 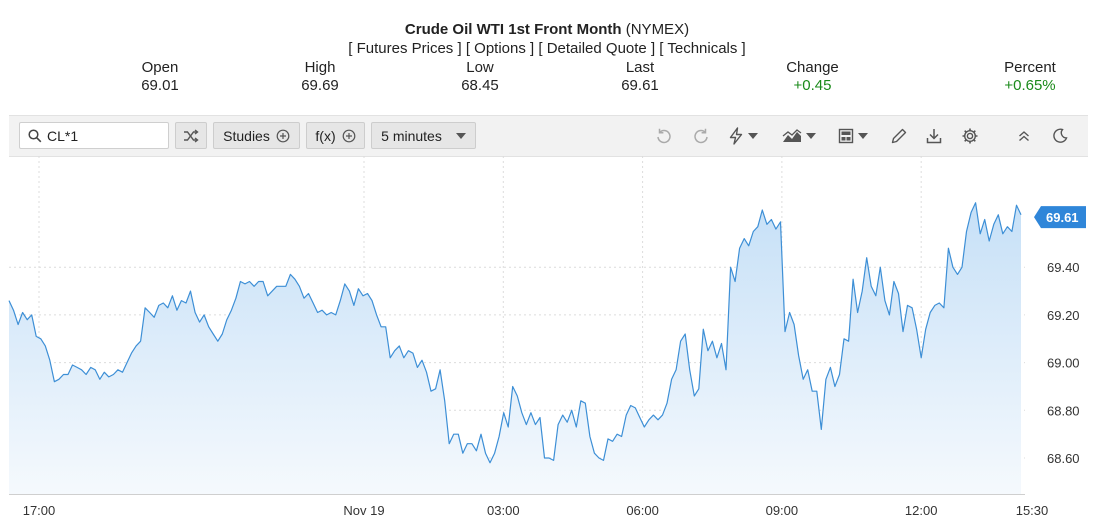 I want to click on percent-value: +0.65%, so click(x=1030, y=85).